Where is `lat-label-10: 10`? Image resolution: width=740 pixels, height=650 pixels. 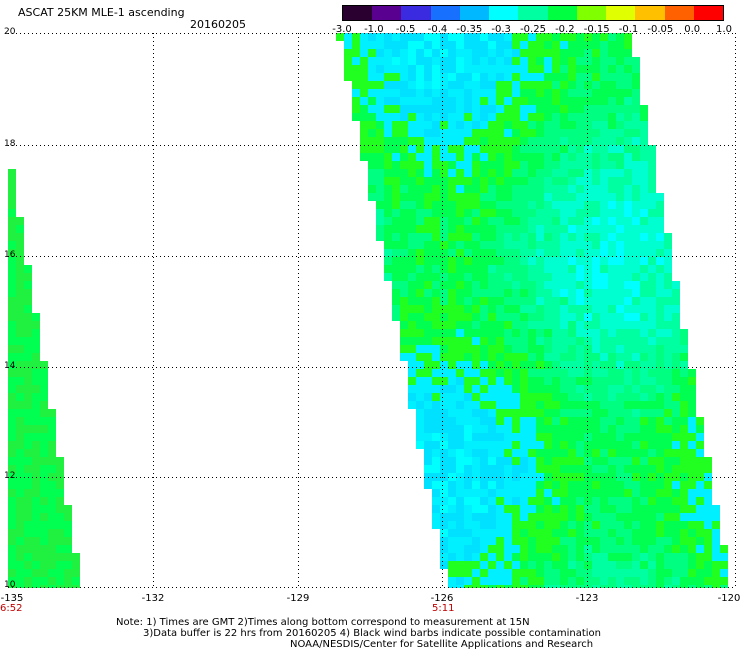
lat-label-10: 10 is located at coordinates (10, 585).